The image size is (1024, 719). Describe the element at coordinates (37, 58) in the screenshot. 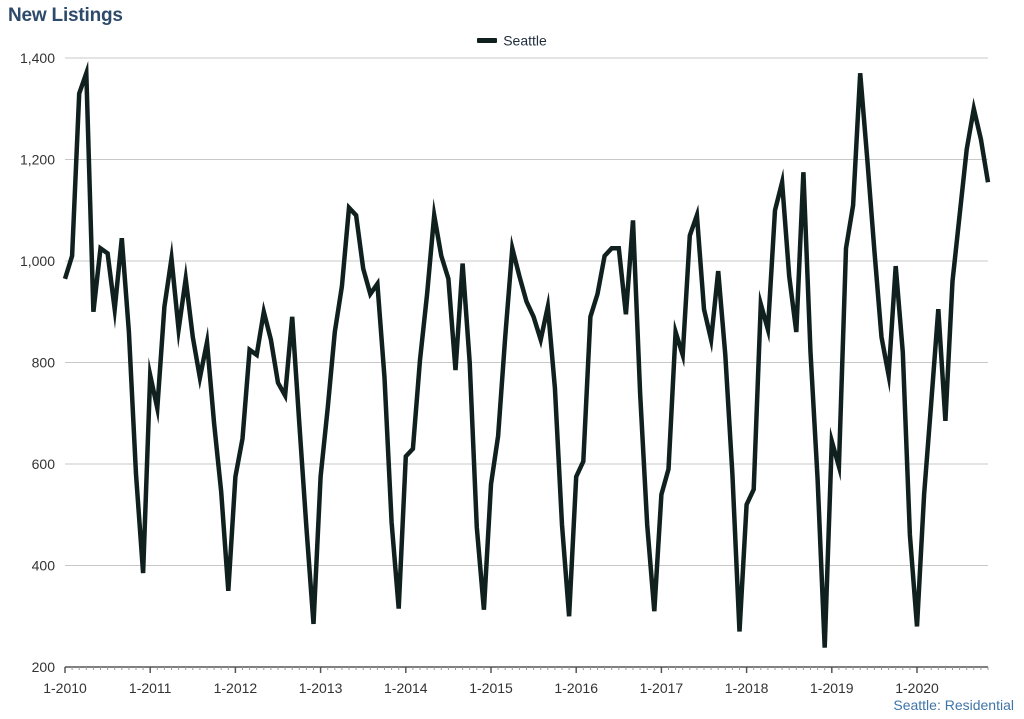

I see `y-tick-label: 1,400` at that location.